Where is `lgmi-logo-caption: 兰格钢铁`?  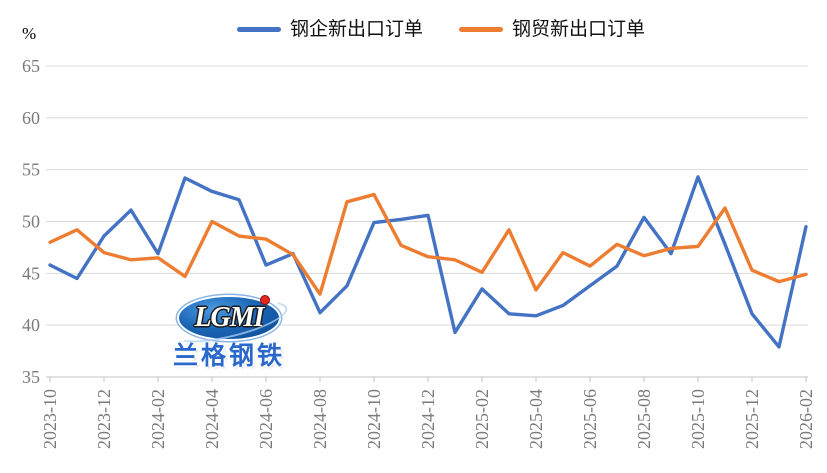 lgmi-logo-caption: 兰格钢铁 is located at coordinates (228, 356).